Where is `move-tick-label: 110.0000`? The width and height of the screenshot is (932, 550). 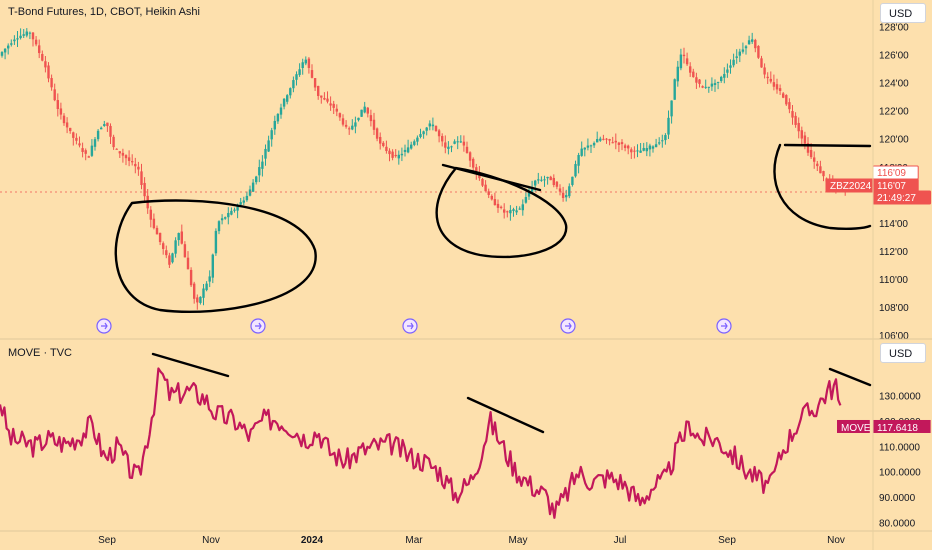 move-tick-label: 110.0000 is located at coordinates (899, 447).